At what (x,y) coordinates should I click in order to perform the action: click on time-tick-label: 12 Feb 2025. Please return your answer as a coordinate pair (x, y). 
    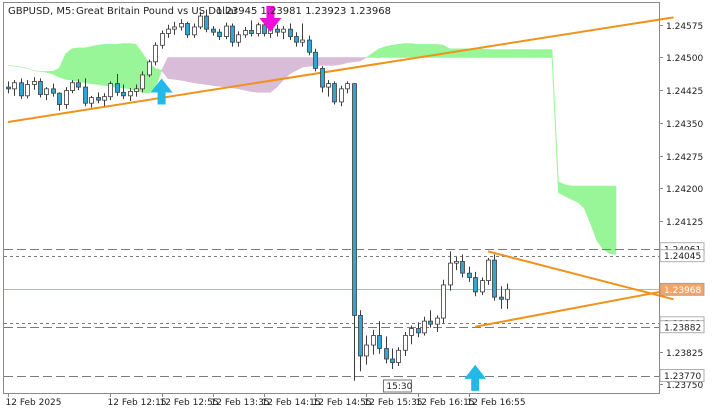
    Looking at the image, I should click on (34, 403).